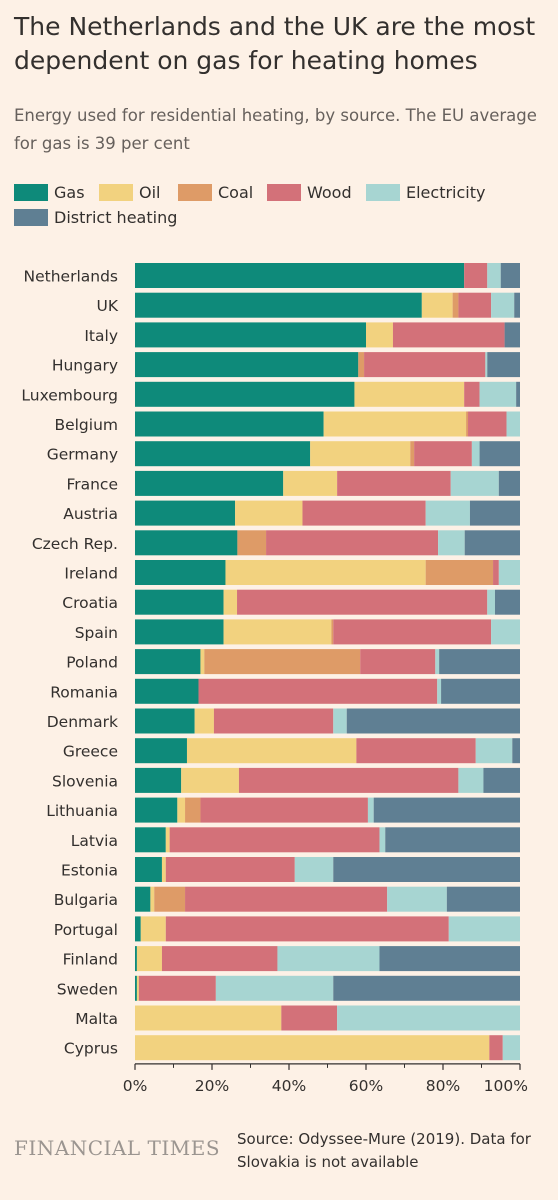 The width and height of the screenshot is (558, 1200). What do you see at coordinates (86, 900) in the screenshot?
I see `category-label-bulgaria: Bulgaria` at bounding box center [86, 900].